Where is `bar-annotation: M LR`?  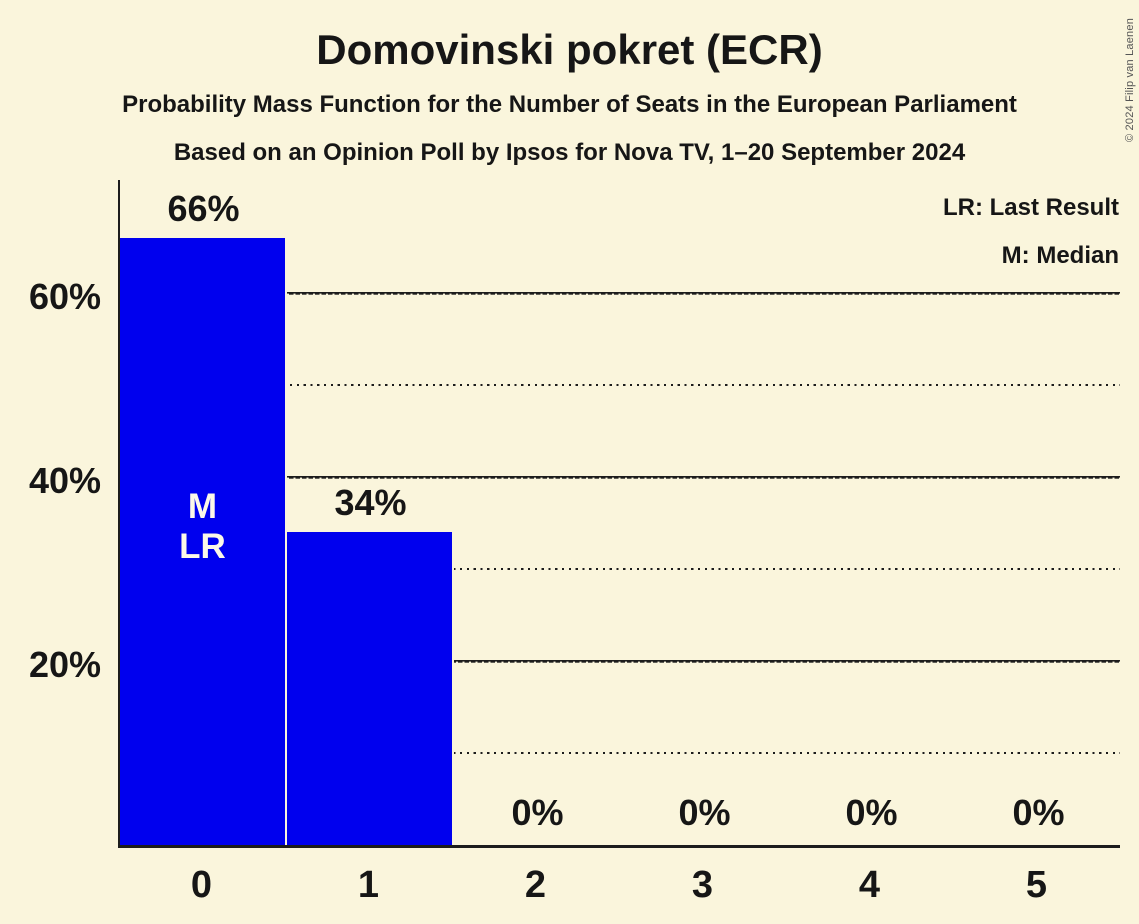 bar-annotation: M LR is located at coordinates (202, 527).